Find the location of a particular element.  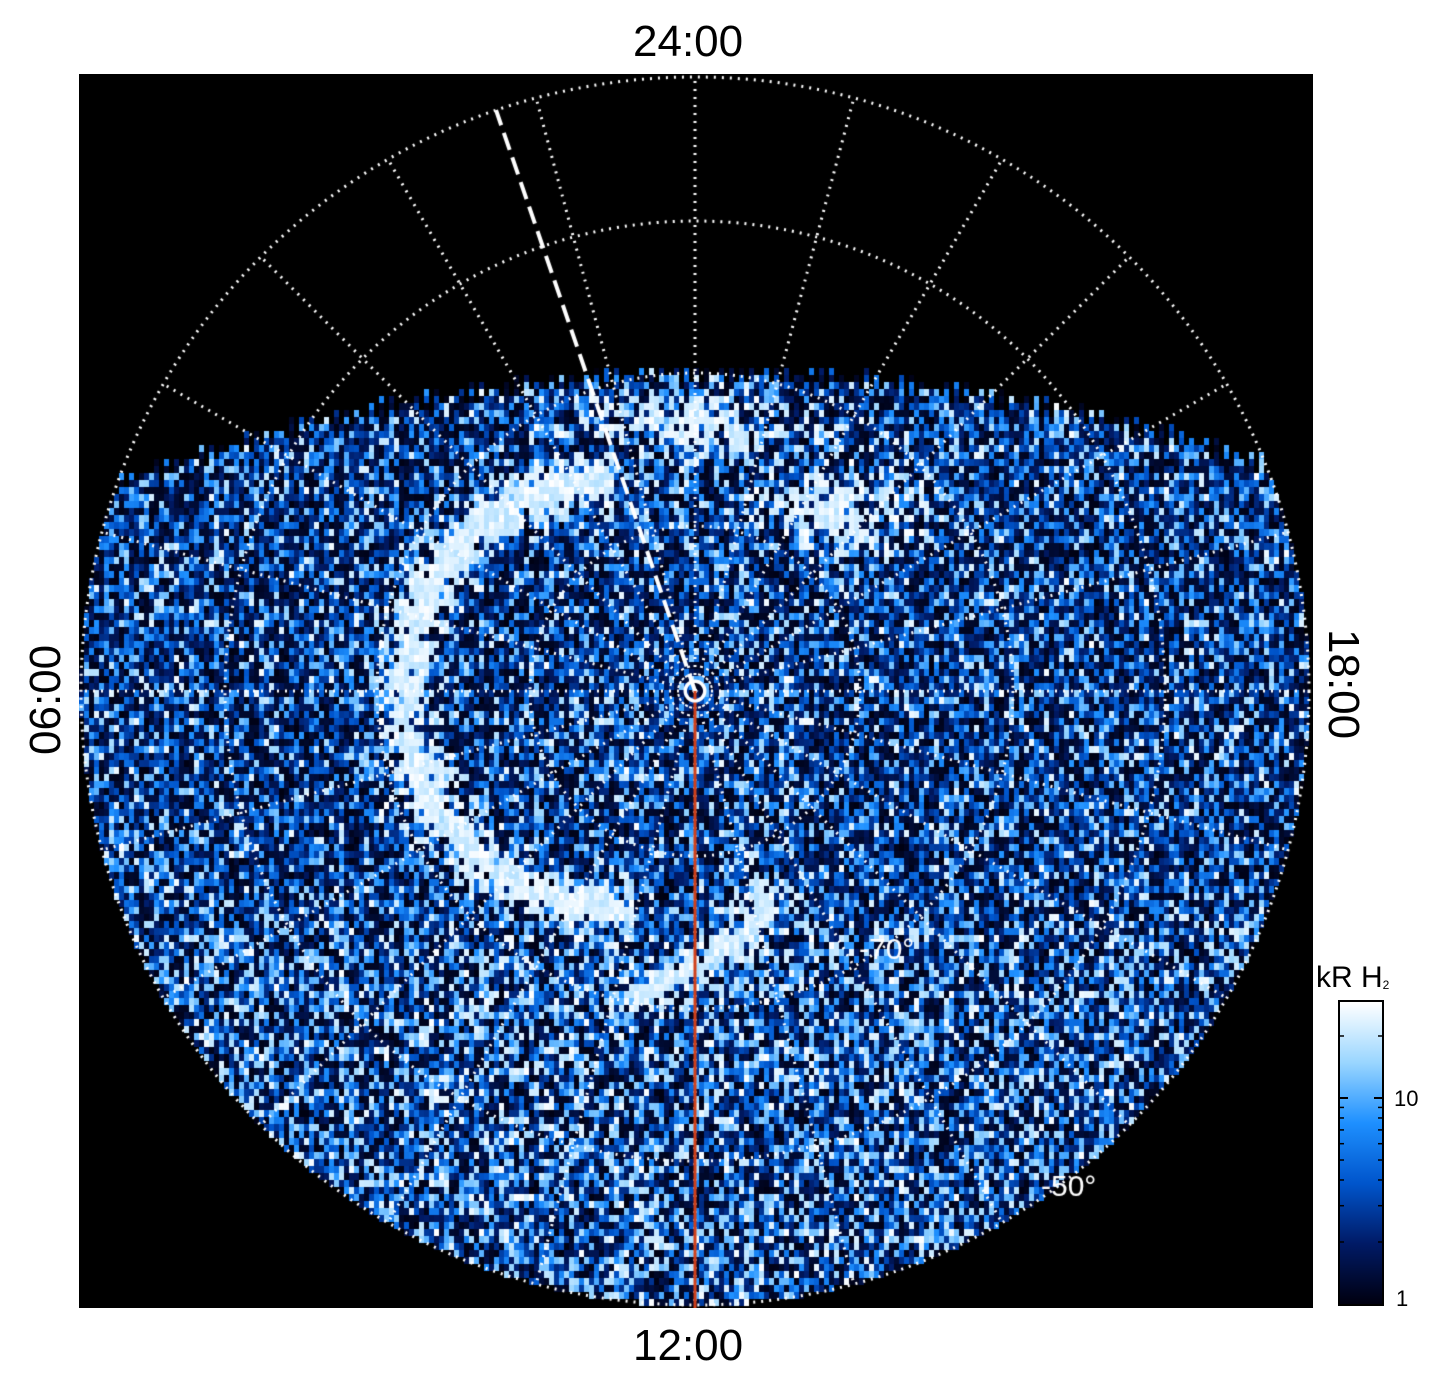

colorbar is located at coordinates (1361, 1153).